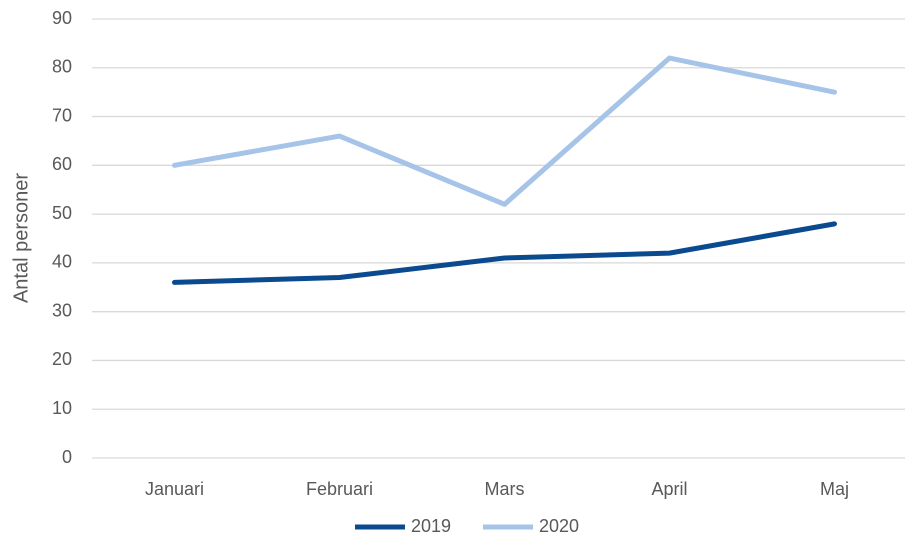  Describe the element at coordinates (62, 359) in the screenshot. I see `y-tick-label: 20` at that location.